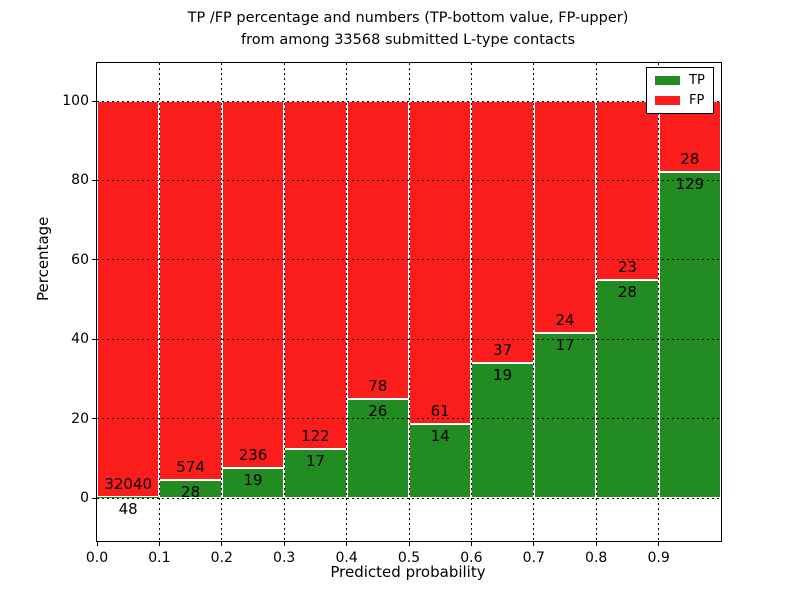 The width and height of the screenshot is (800, 600). Describe the element at coordinates (190, 466) in the screenshot. I see `bar-count-label-fp: 574` at that location.